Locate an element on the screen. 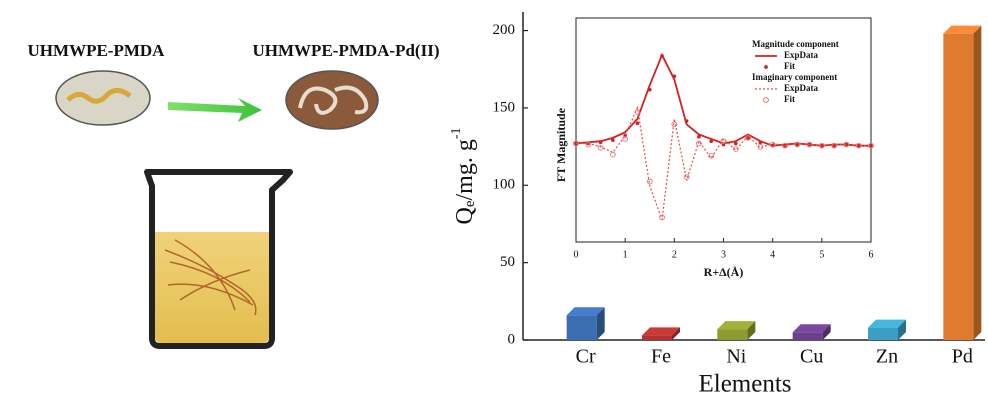  y-tick-label: 200 is located at coordinates (504, 30).